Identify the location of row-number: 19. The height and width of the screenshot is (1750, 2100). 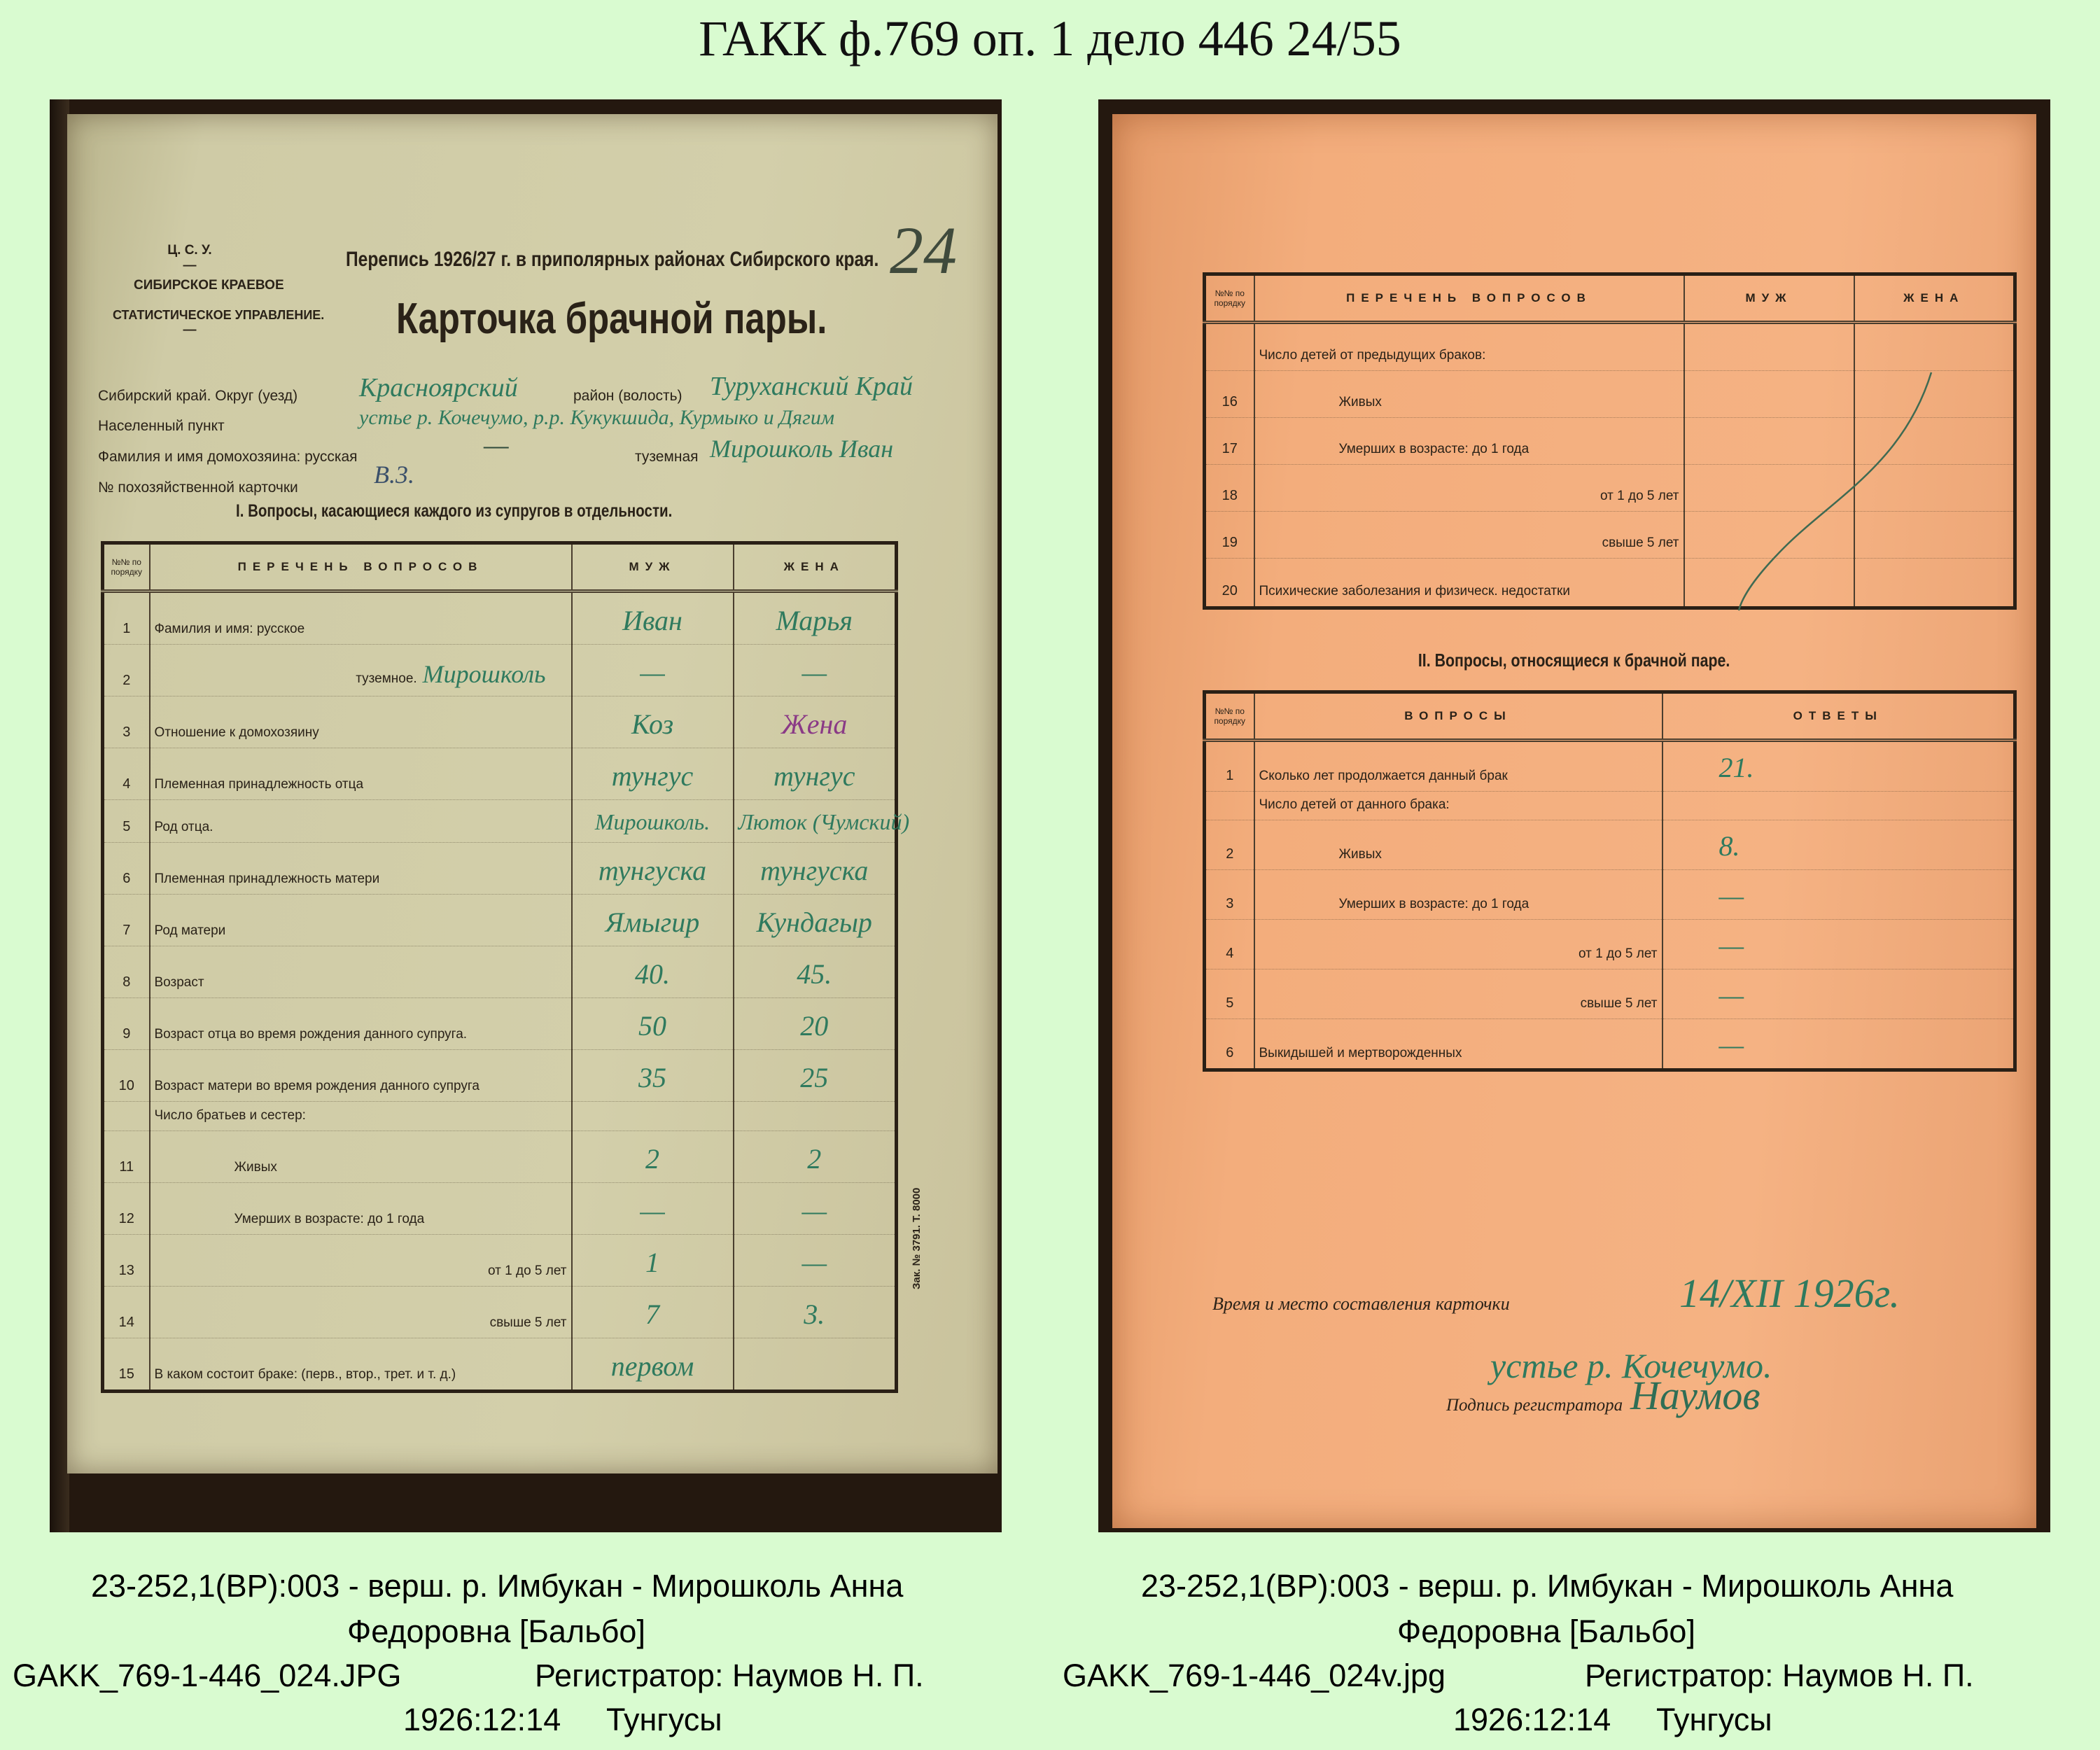
(1229, 535).